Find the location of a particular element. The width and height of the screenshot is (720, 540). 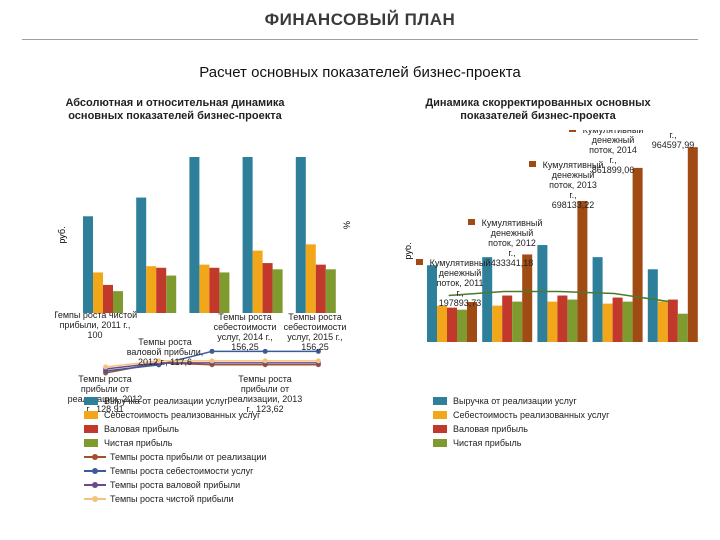

legend-label: Темпы роста валовой прибыли is located at coordinates (175, 485).